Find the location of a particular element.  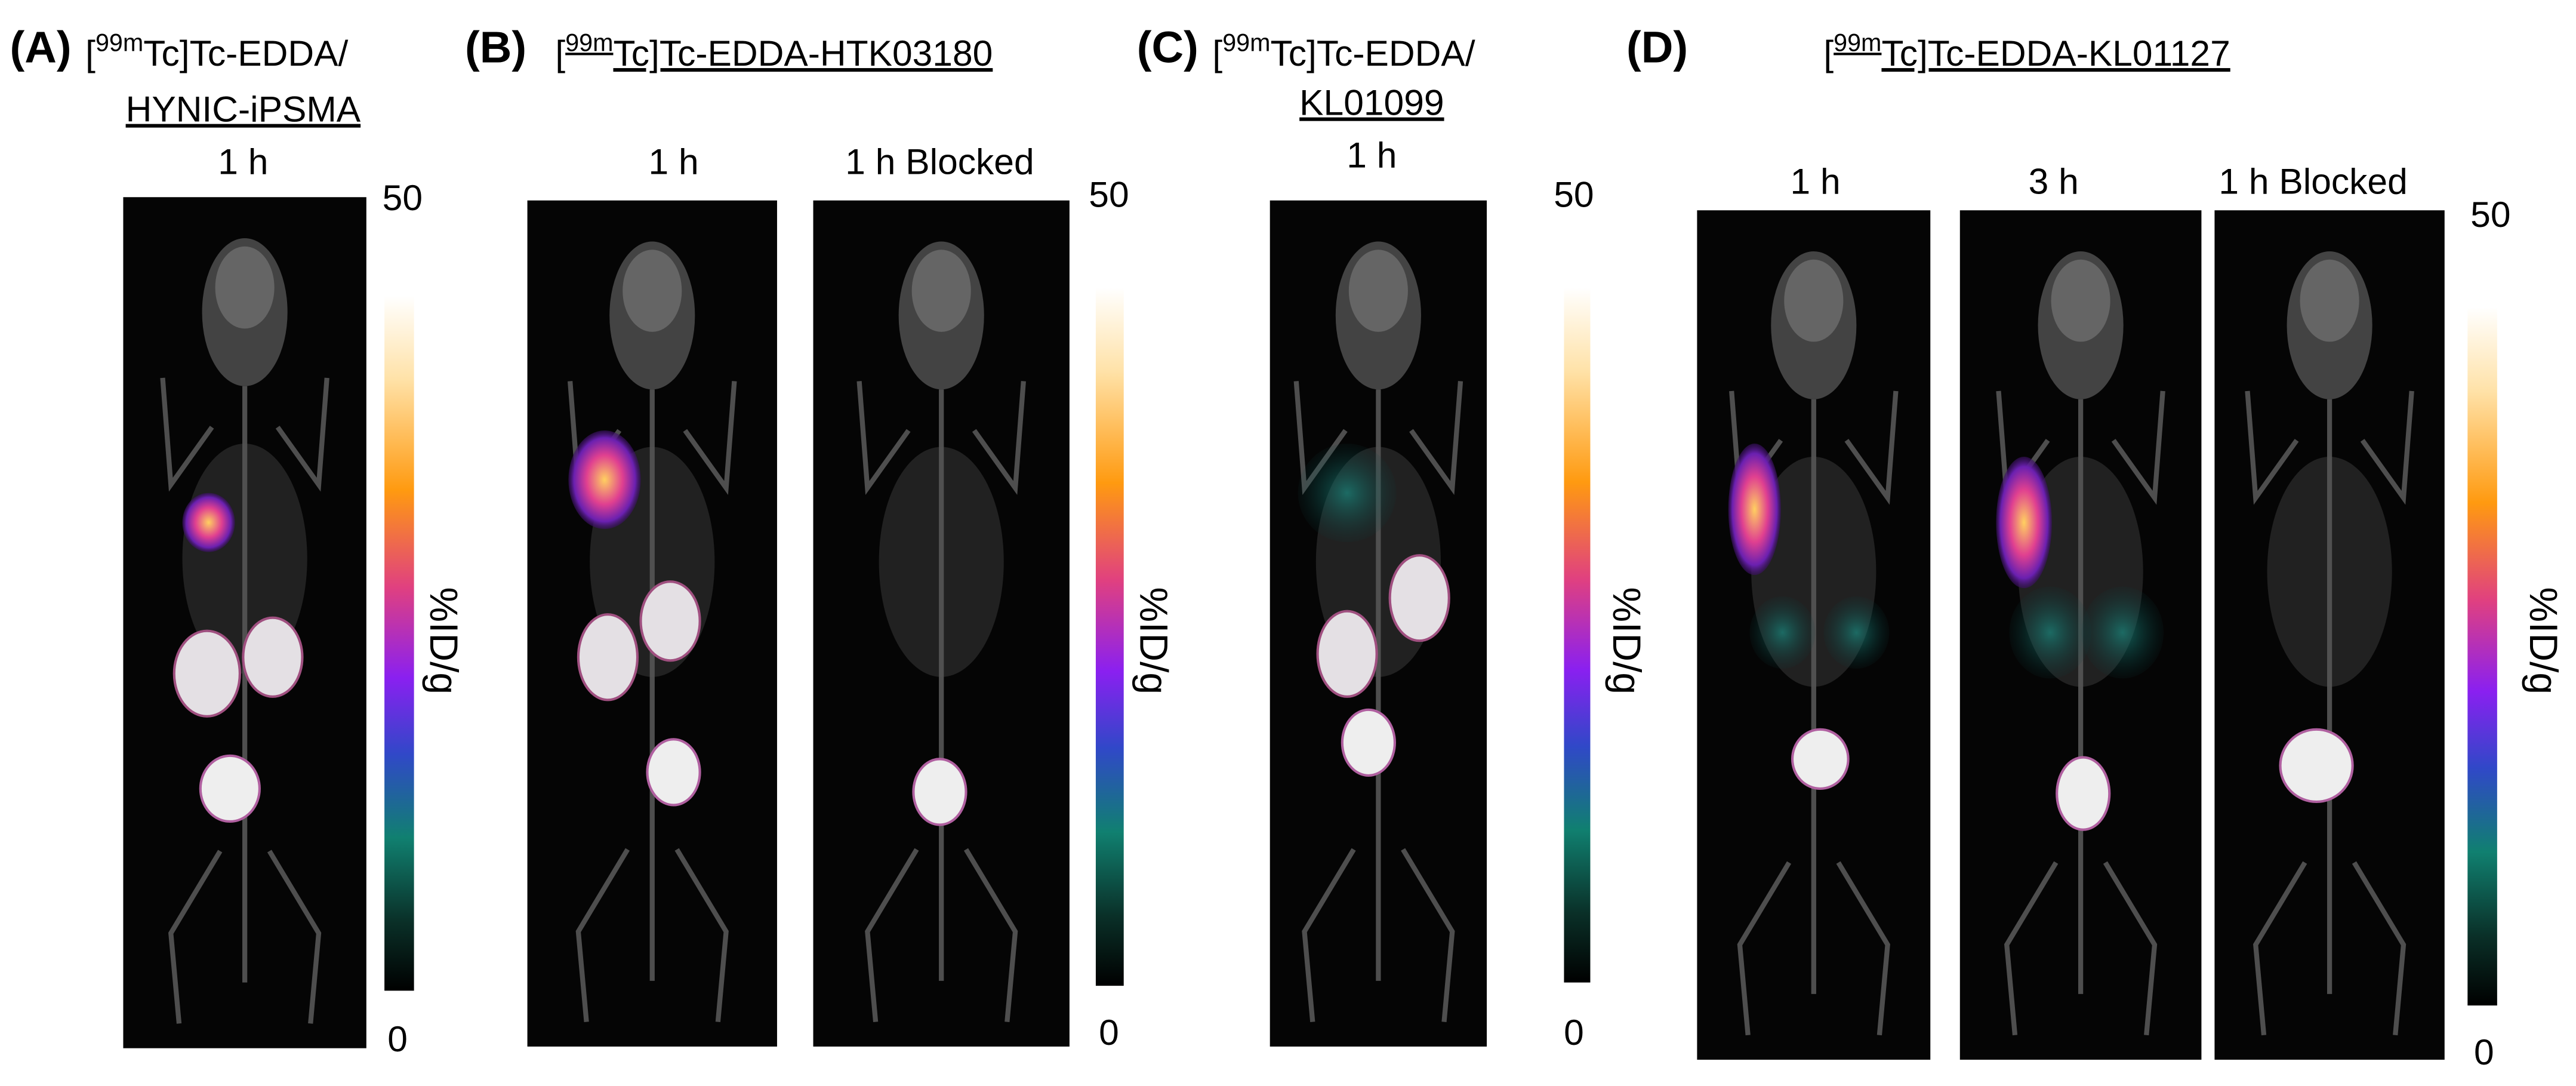

panel-title-line2: HYNIC-iPSMA is located at coordinates (243, 109).